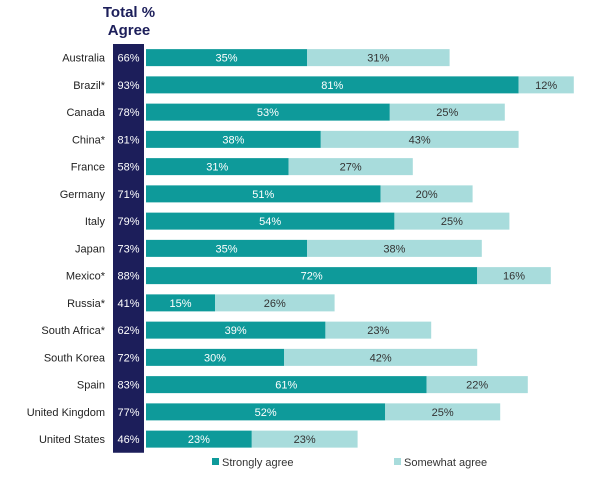 The width and height of the screenshot is (595, 487). Describe the element at coordinates (128, 195) in the screenshot. I see `total-value: 71%` at that location.